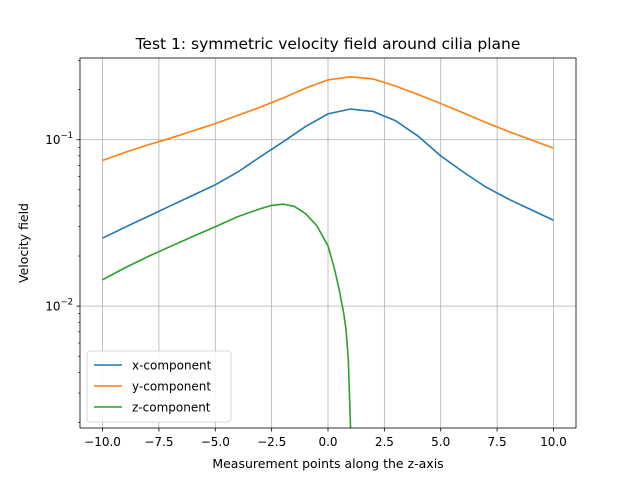 Image resolution: width=640 pixels, height=480 pixels. What do you see at coordinates (384, 442) in the screenshot?
I see `x-tick-label: 2.5` at bounding box center [384, 442].